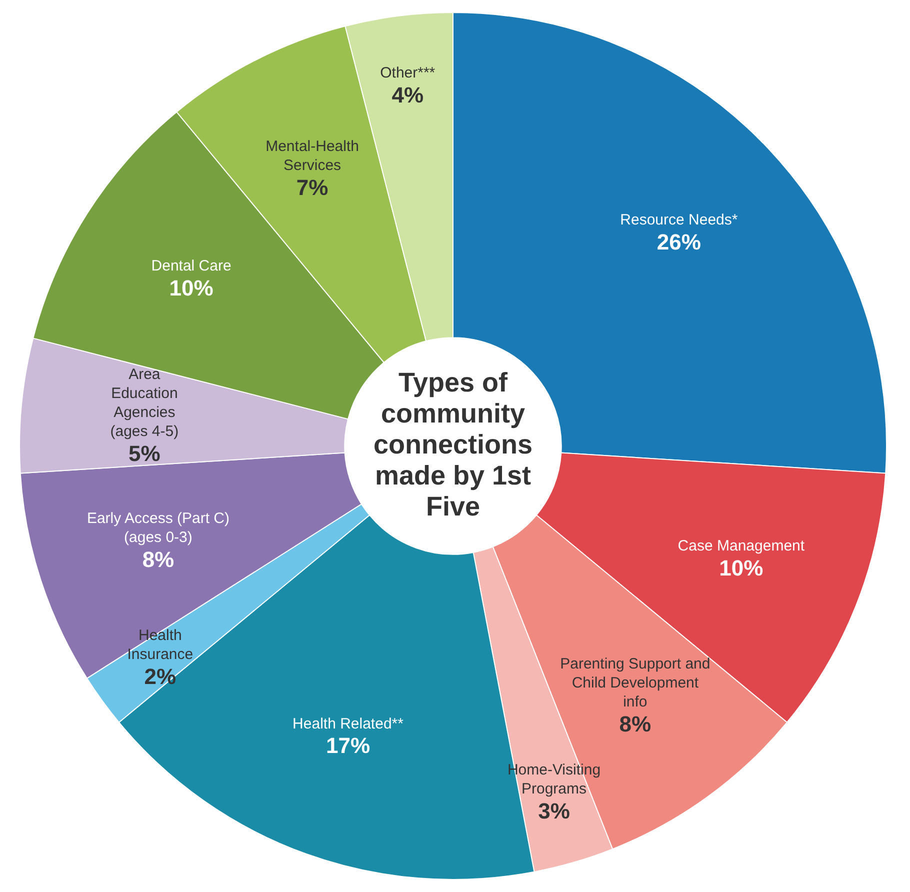 The width and height of the screenshot is (910, 892). I want to click on data-label: 3%, so click(554, 811).